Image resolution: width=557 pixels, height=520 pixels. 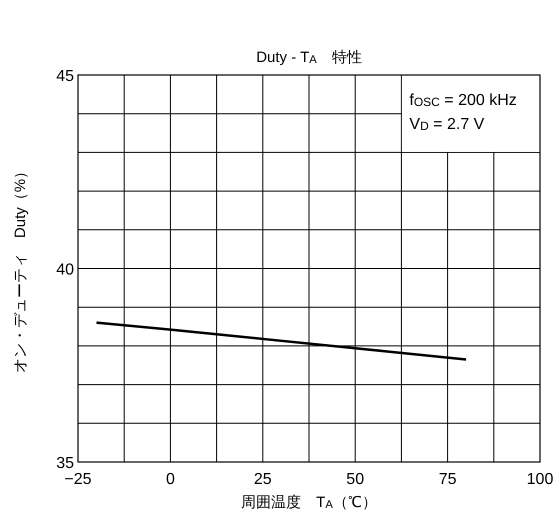 What do you see at coordinates (65, 463) in the screenshot?
I see `y-tick-label: 35` at bounding box center [65, 463].